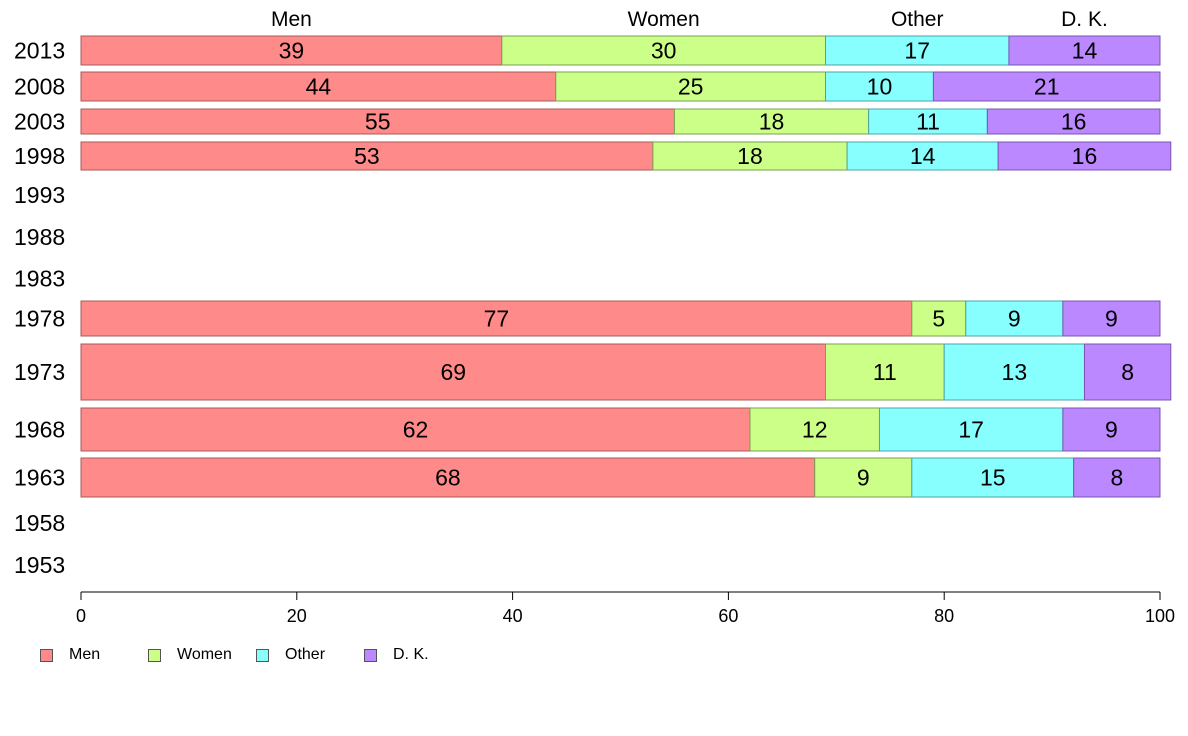 This screenshot has width=1188, height=736. I want to click on year-label-2003: 2003, so click(39, 122).